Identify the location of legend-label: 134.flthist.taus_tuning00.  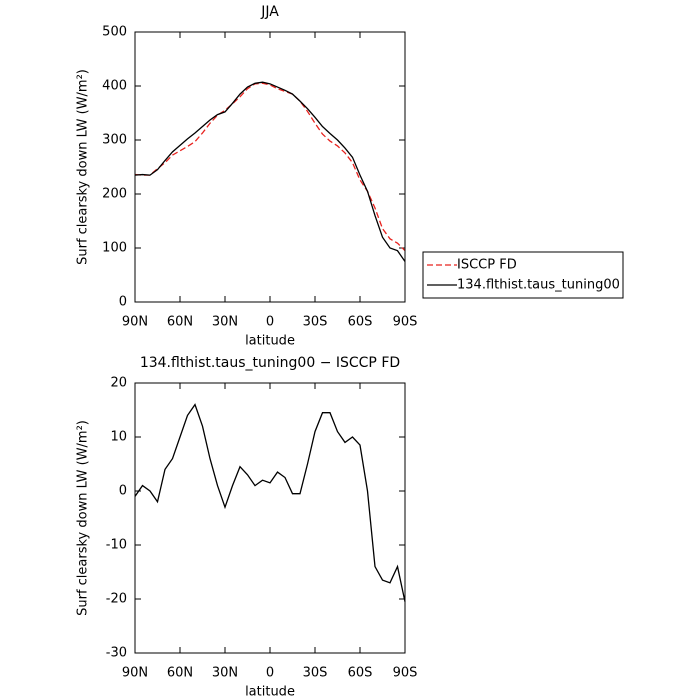
(538, 285).